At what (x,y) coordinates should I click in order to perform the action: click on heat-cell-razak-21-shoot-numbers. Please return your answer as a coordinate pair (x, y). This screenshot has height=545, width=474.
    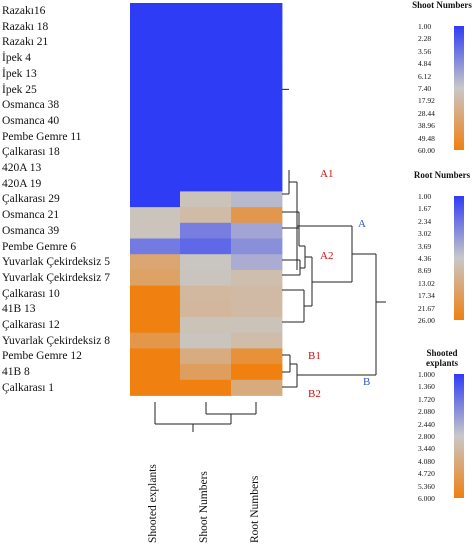
    Looking at the image, I should click on (206, 42).